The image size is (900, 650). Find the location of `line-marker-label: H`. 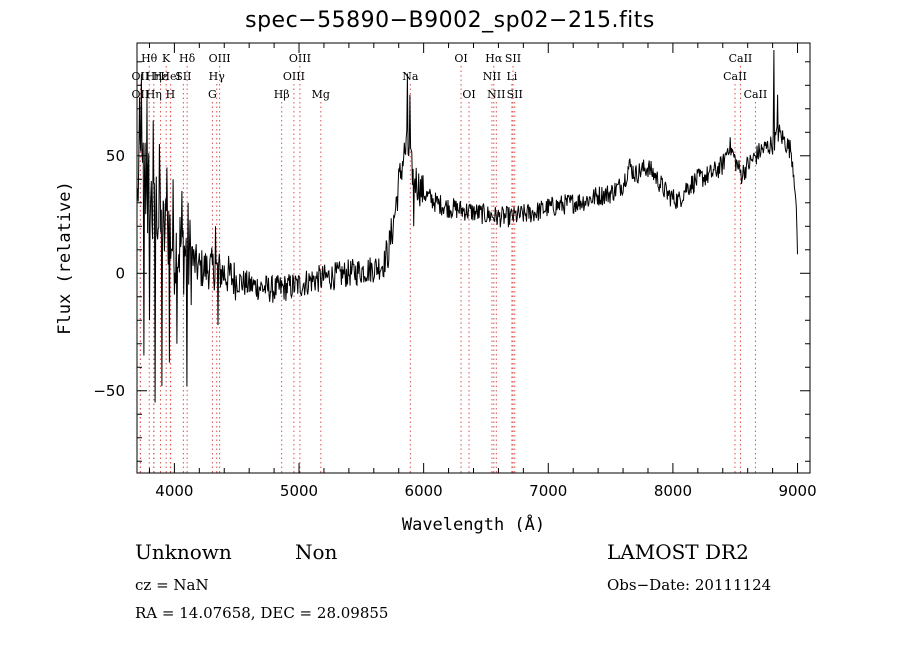

line-marker-label: H is located at coordinates (171, 94).